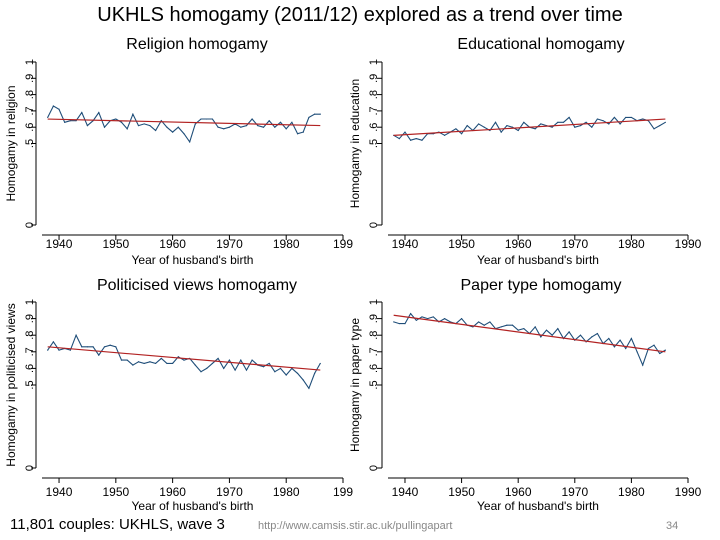 The width and height of the screenshot is (720, 540). Describe the element at coordinates (355, 143) in the screenshot. I see `y-axis-label: Homogamy in education` at that location.